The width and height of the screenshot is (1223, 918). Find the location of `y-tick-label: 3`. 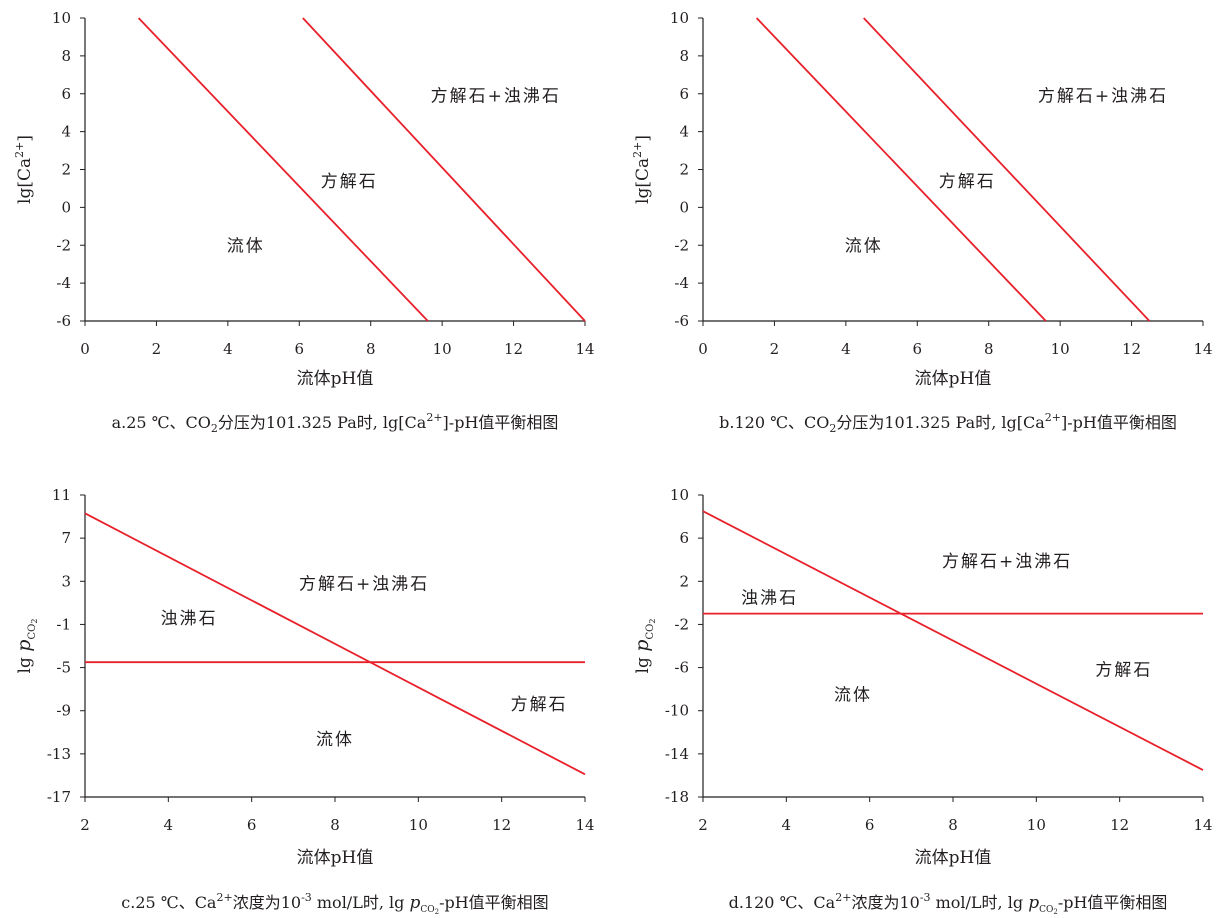

y-tick-label: 3 is located at coordinates (66, 581).